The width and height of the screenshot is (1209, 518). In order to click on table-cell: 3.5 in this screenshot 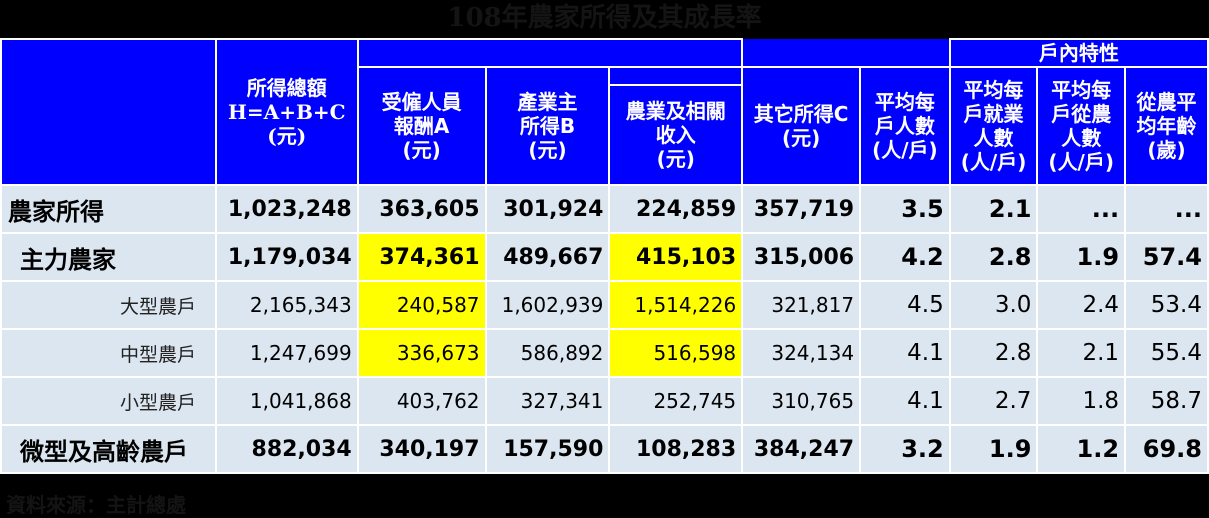, I will do `click(905, 209)`.